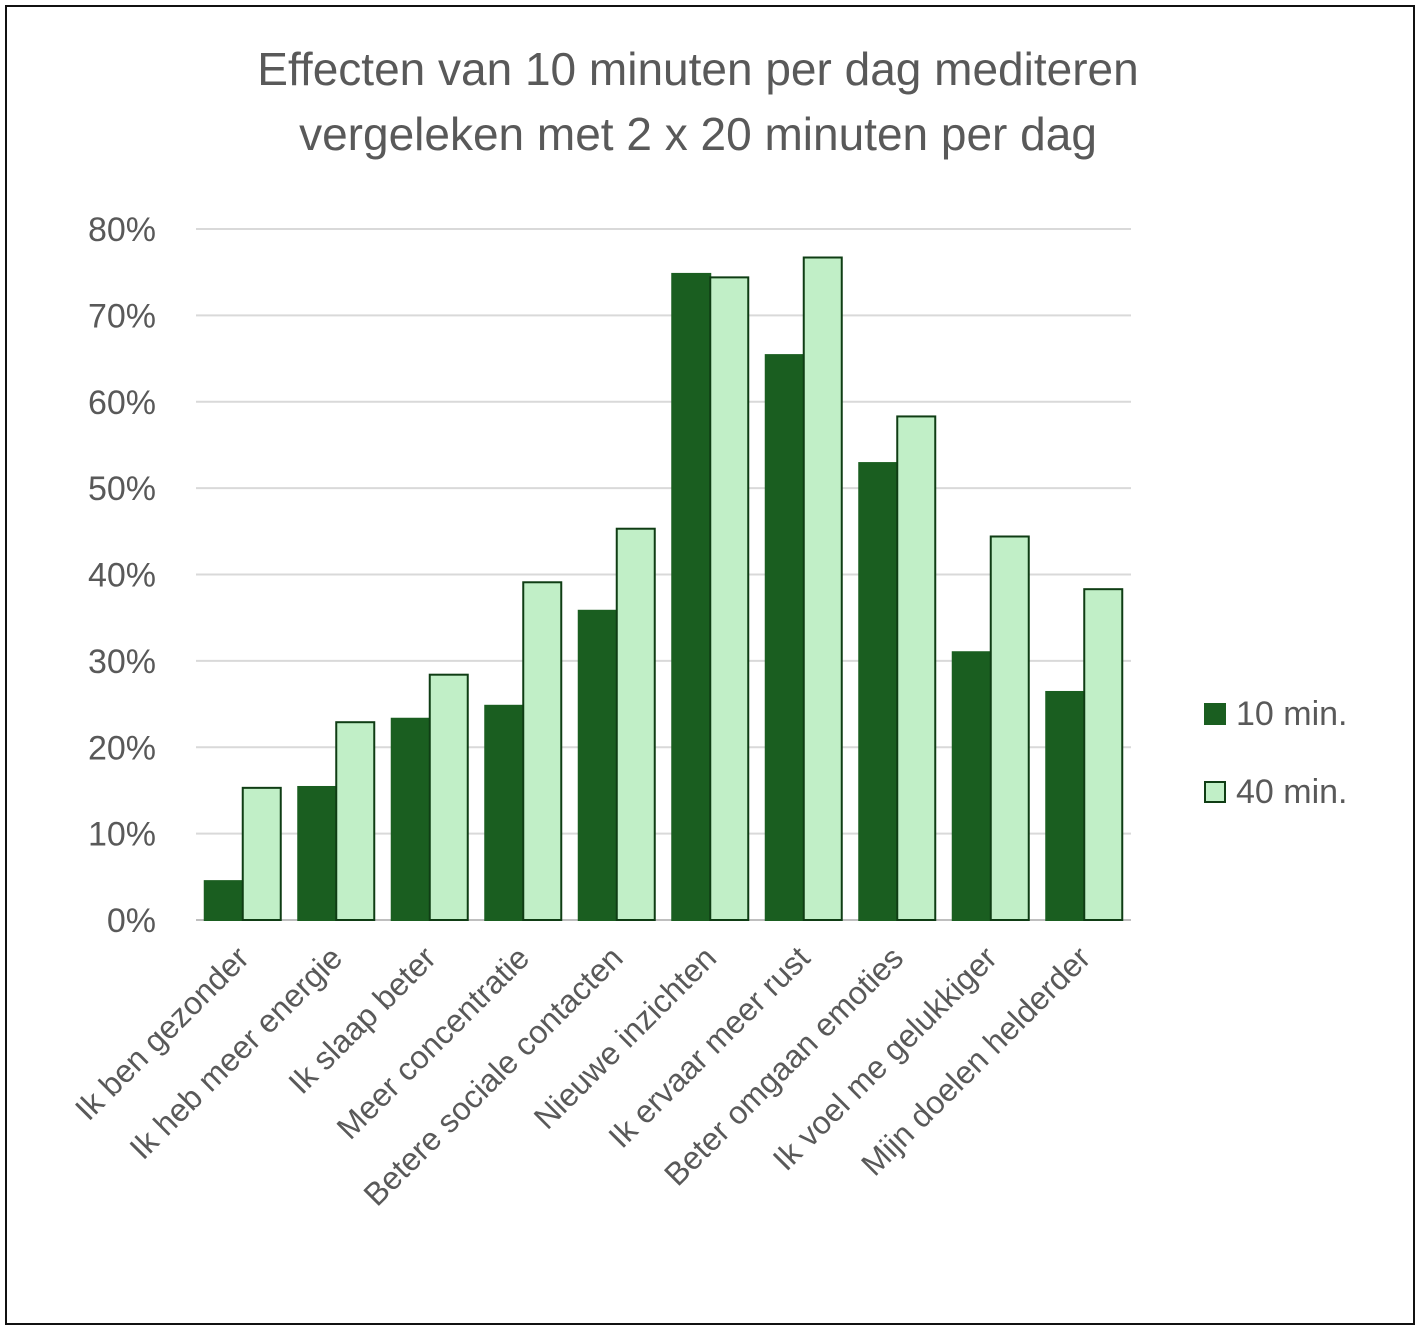 This screenshot has height=1333, width=1425. I want to click on y-tick-label: 0%, so click(131, 921).